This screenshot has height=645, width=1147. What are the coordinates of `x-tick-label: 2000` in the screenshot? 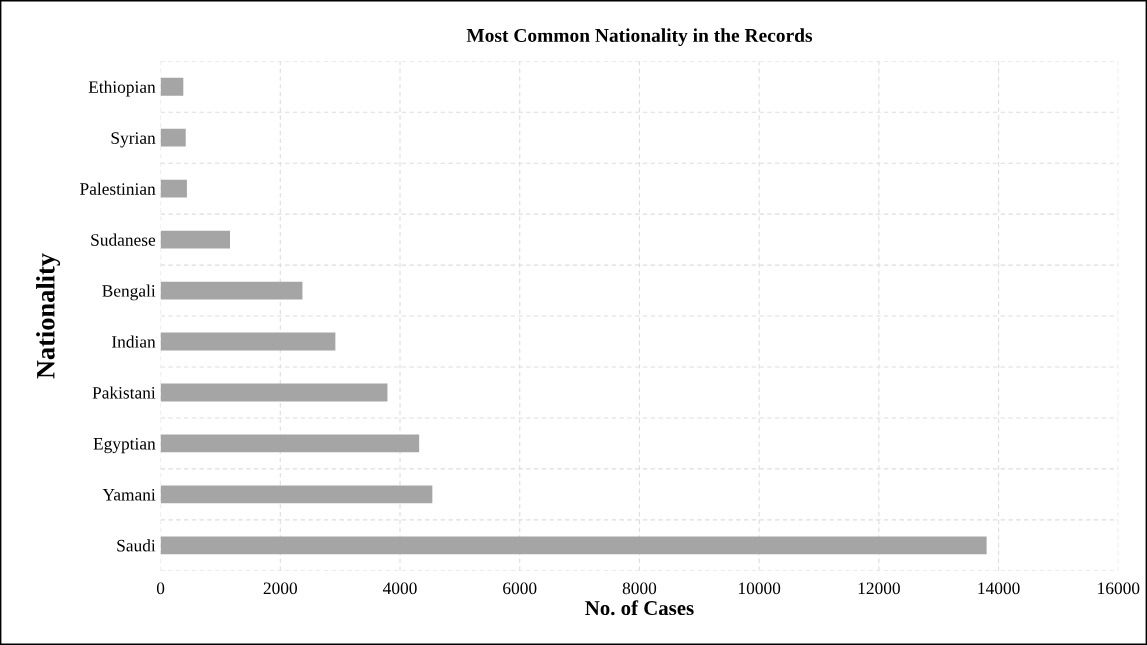 It's located at (280, 588).